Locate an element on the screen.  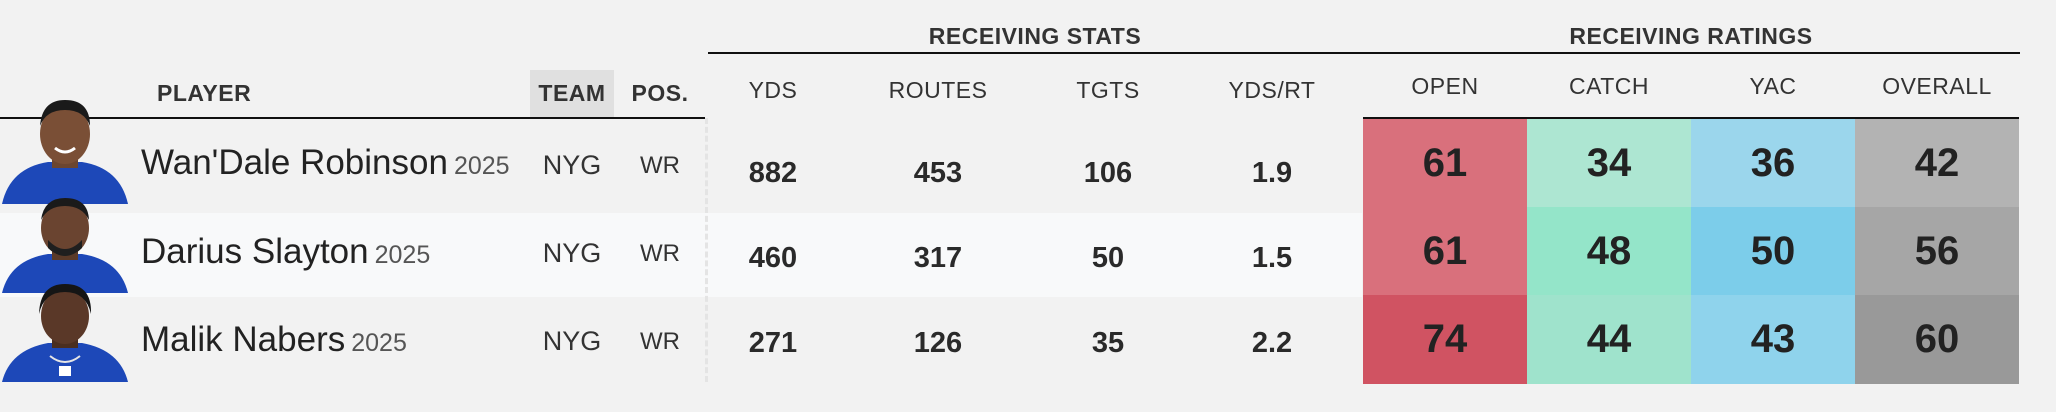
header-pos: POS. is located at coordinates (660, 93).